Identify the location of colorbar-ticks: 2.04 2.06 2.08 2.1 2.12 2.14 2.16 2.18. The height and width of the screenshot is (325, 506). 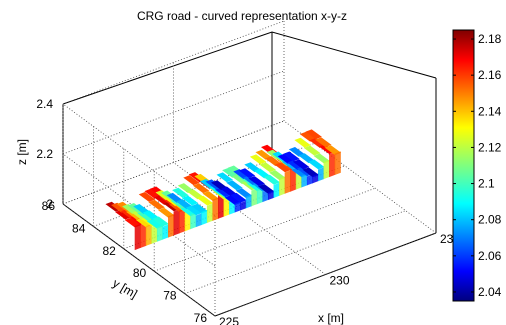
(477, 165).